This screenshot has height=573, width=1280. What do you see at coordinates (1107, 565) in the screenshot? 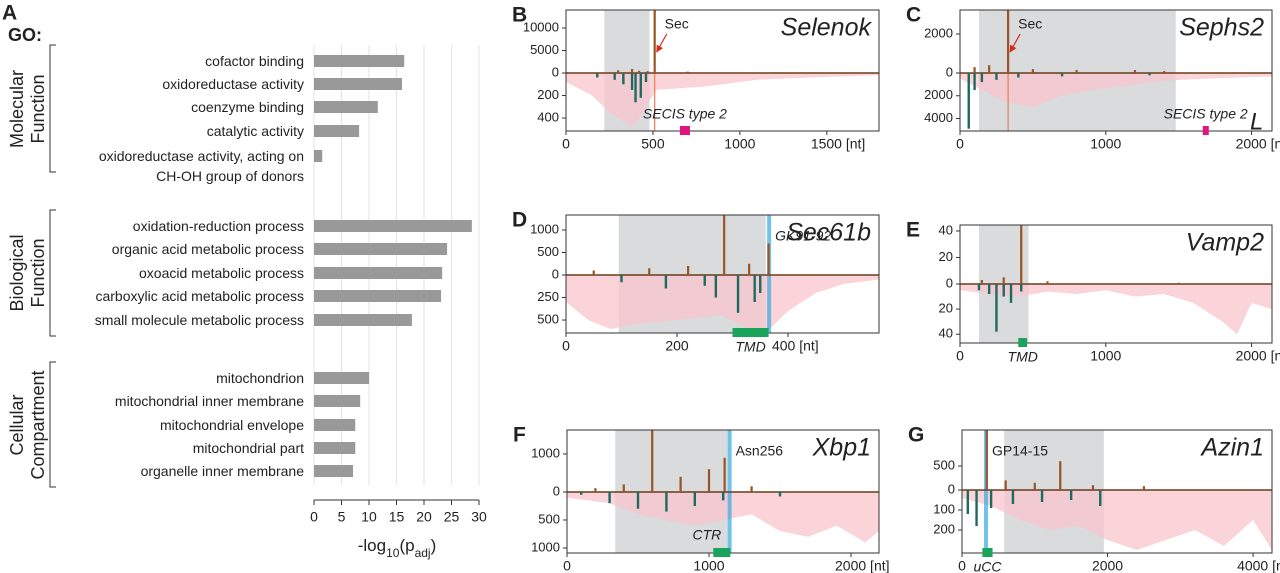
I see `x-tick-label: 2000` at bounding box center [1107, 565].